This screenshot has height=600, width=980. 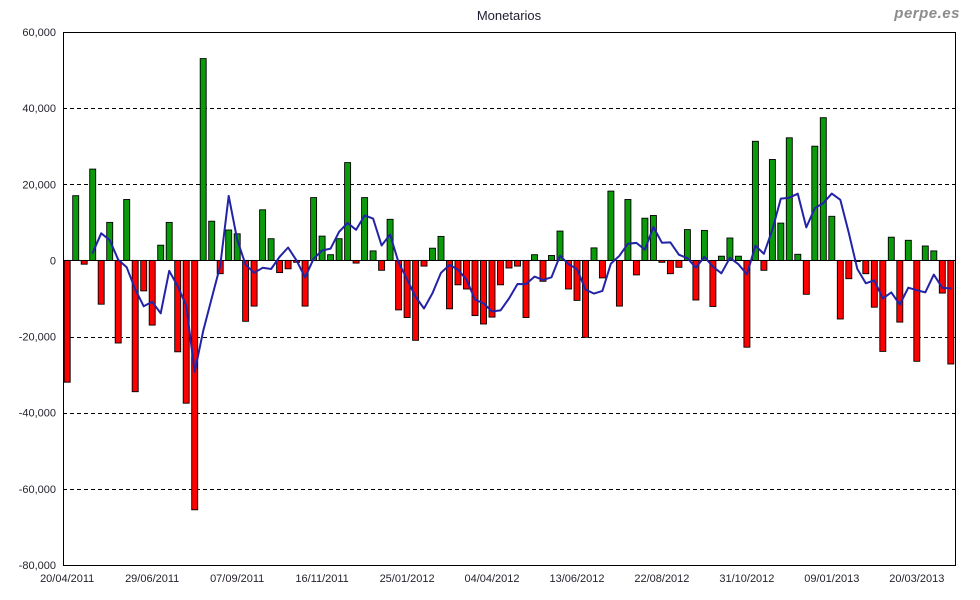 What do you see at coordinates (831, 579) in the screenshot?
I see `x-tick-label: 09/01/2013` at bounding box center [831, 579].